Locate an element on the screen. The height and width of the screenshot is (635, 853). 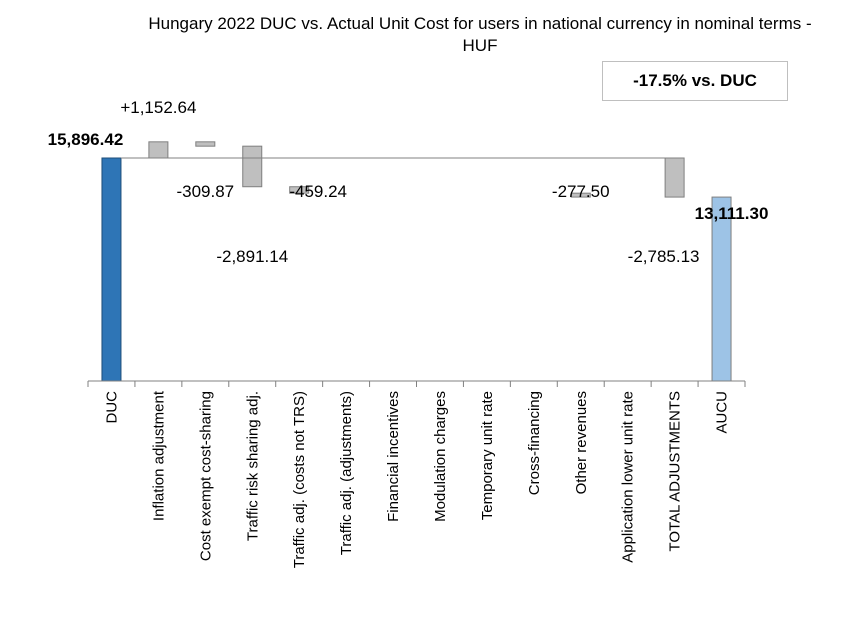
category-label: Financial incentives is located at coordinates (393, 456).